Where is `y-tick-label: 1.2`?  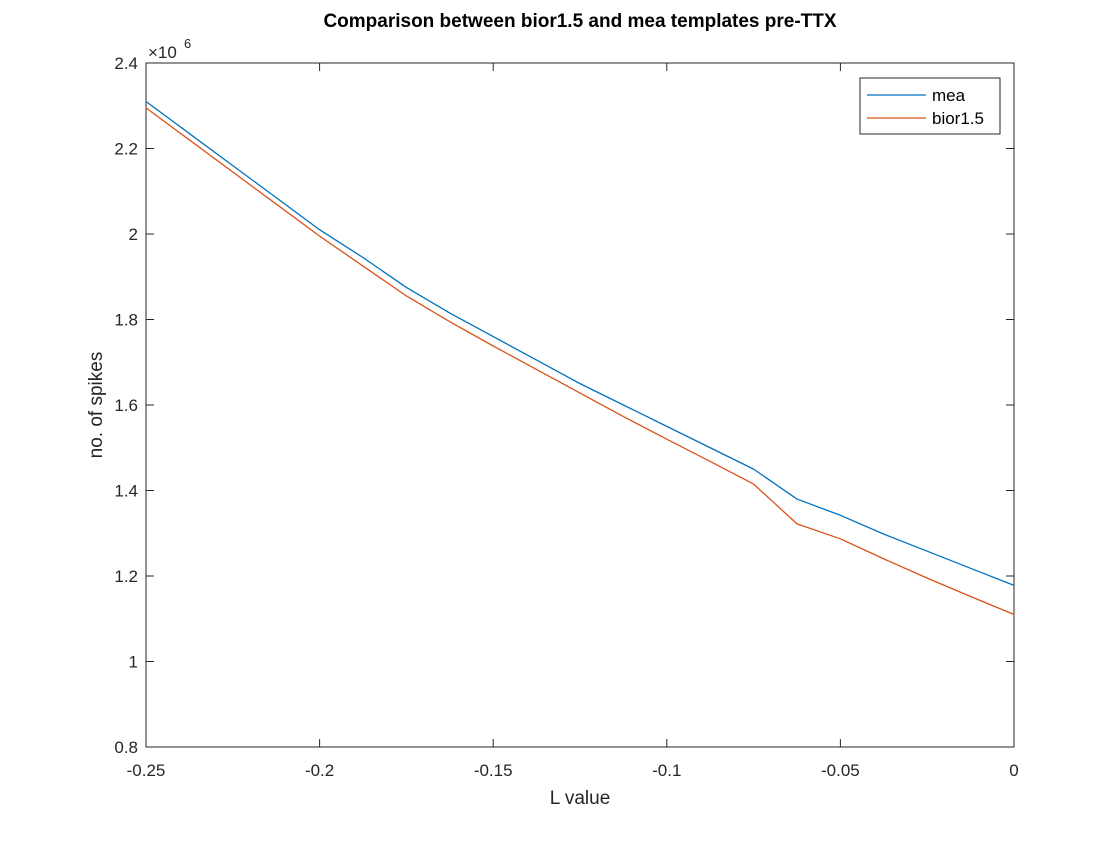
y-tick-label: 1.2 is located at coordinates (126, 576).